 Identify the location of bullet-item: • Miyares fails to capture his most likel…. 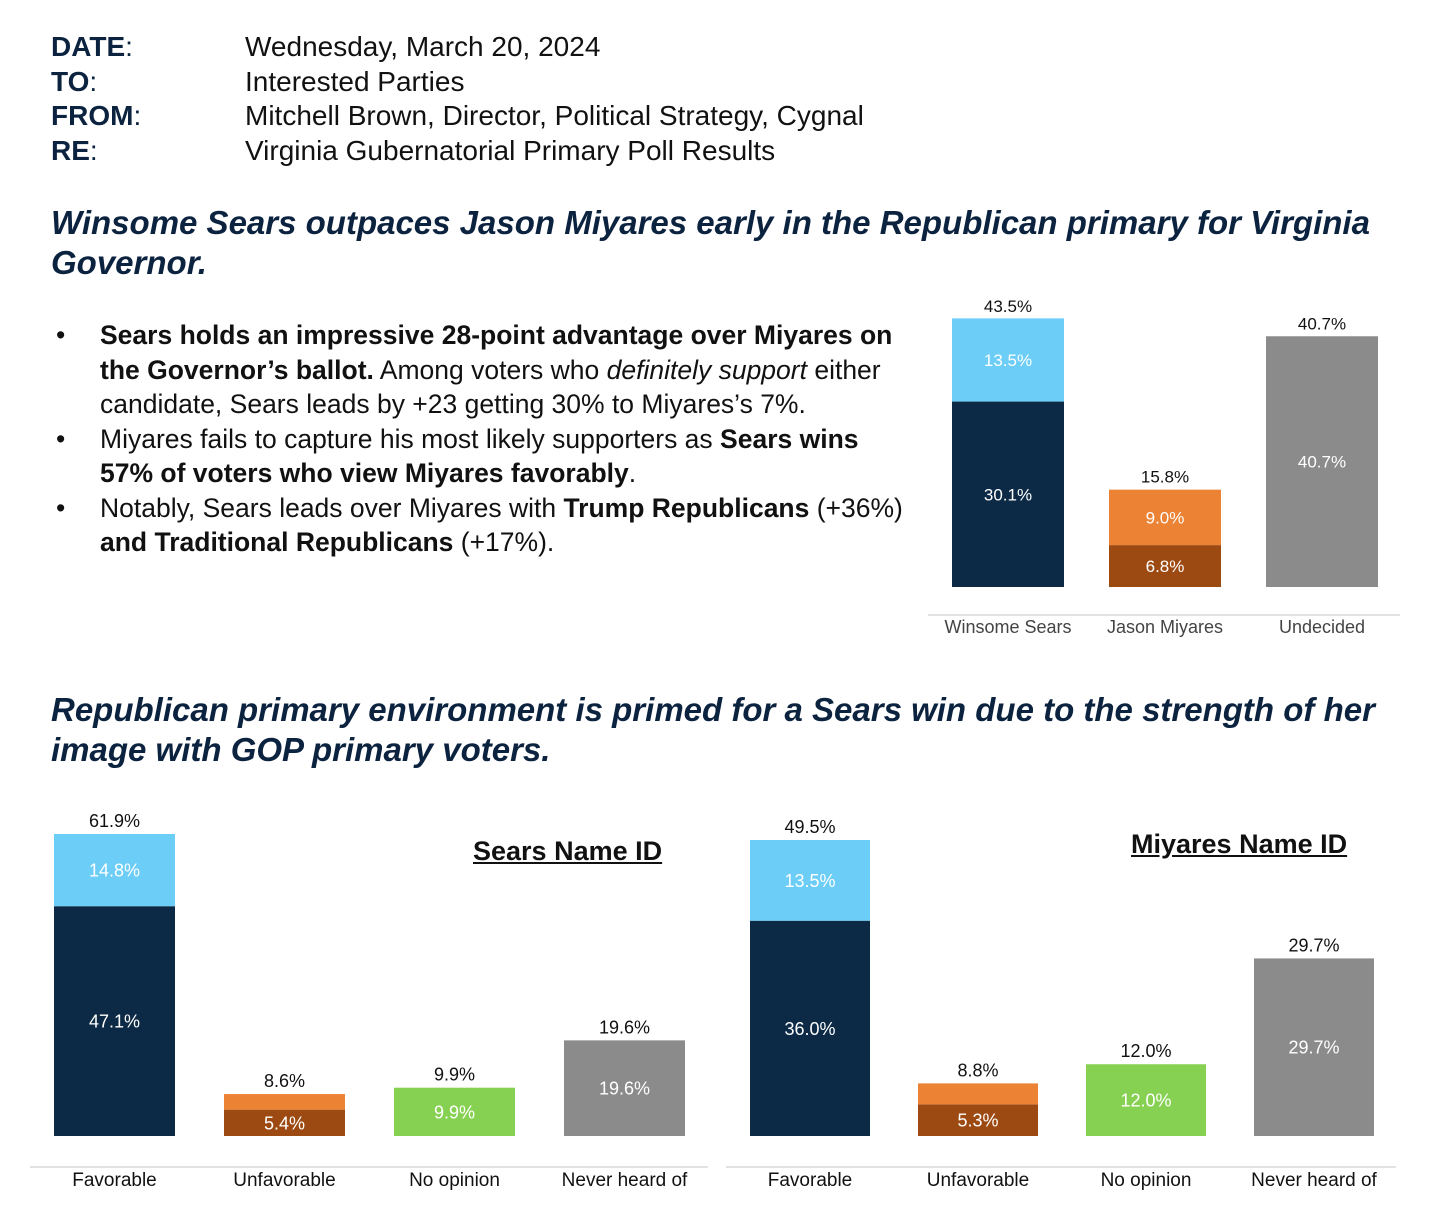
(481, 456).